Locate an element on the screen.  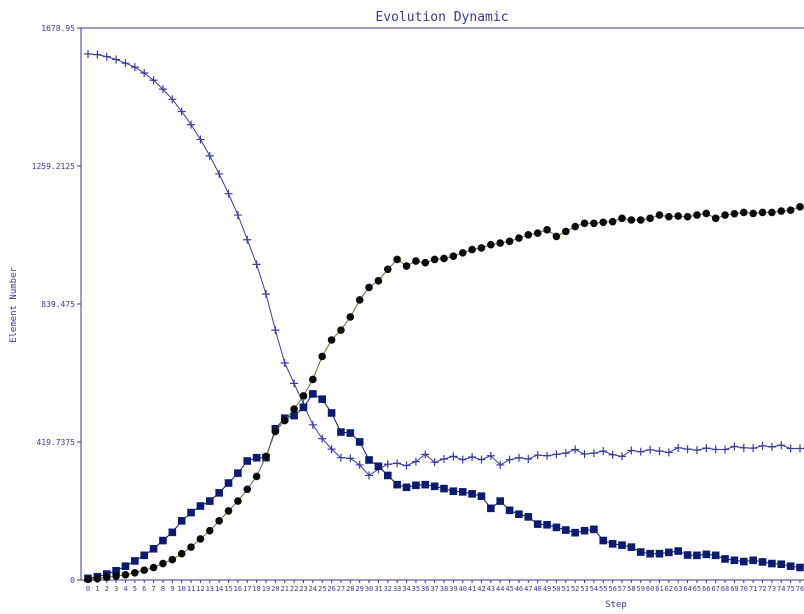
x-tick-label: 65 is located at coordinates (697, 589).